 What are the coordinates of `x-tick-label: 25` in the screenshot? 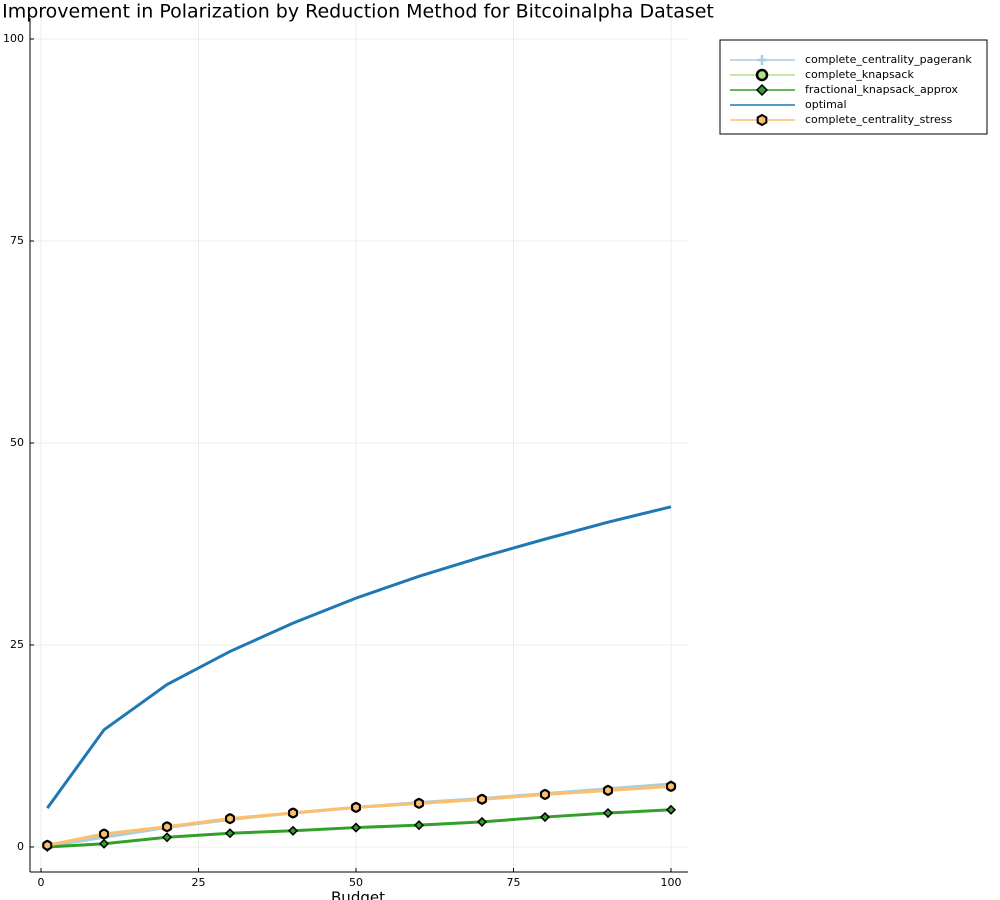 It's located at (199, 882).